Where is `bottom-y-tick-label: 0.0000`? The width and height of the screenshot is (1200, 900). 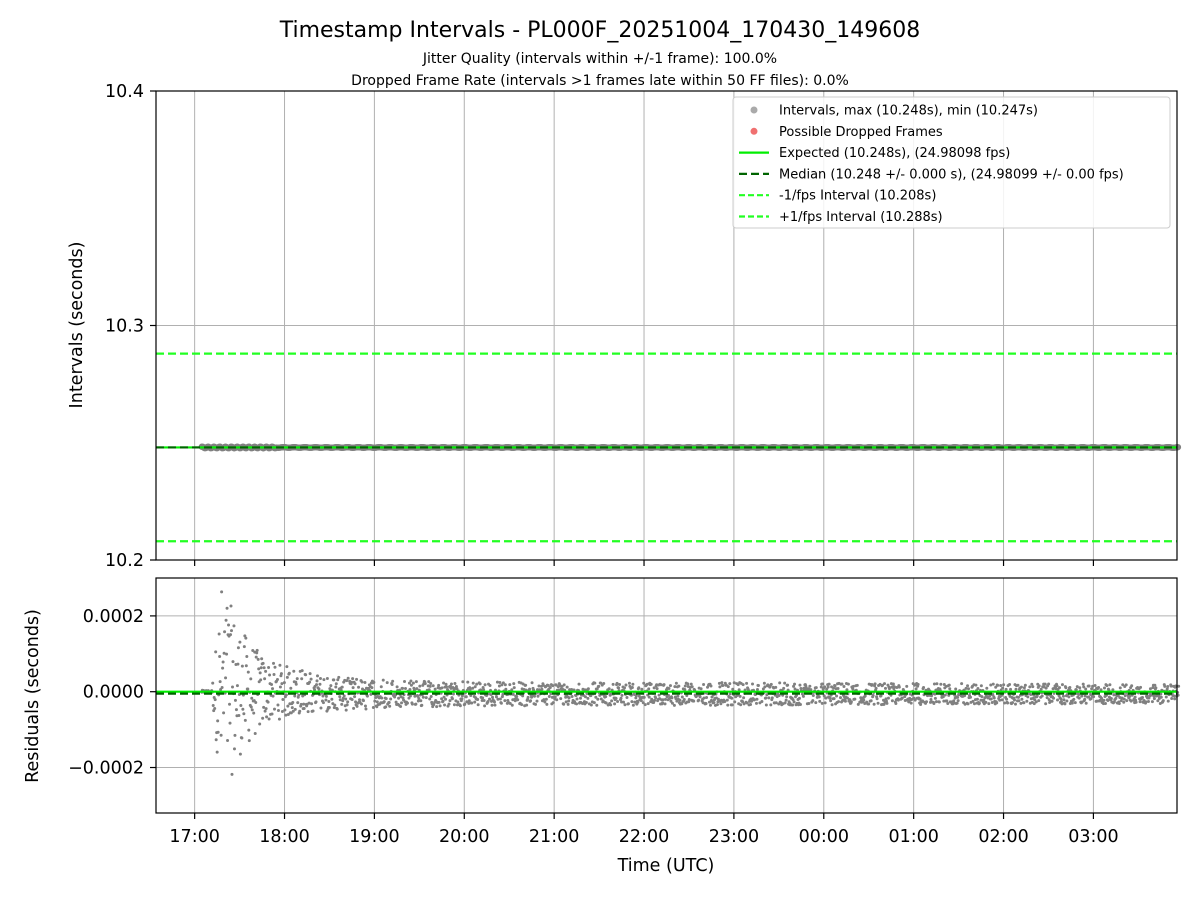 bottom-y-tick-label: 0.0000 is located at coordinates (113, 693).